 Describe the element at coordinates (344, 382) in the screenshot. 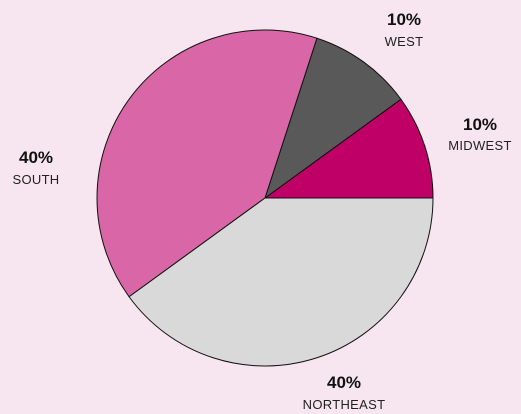

I see `northeast-percent-label: 40%` at that location.